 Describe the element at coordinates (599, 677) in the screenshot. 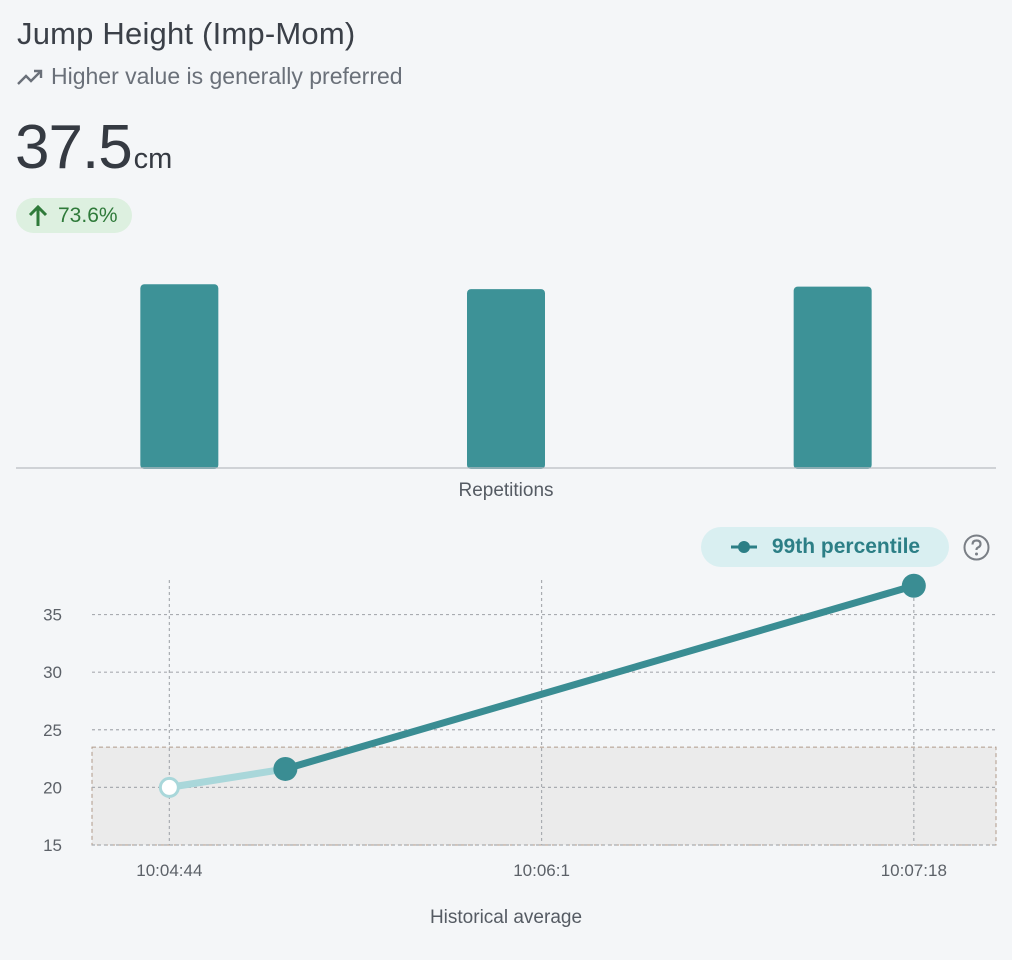

I see `series-segment-main` at that location.